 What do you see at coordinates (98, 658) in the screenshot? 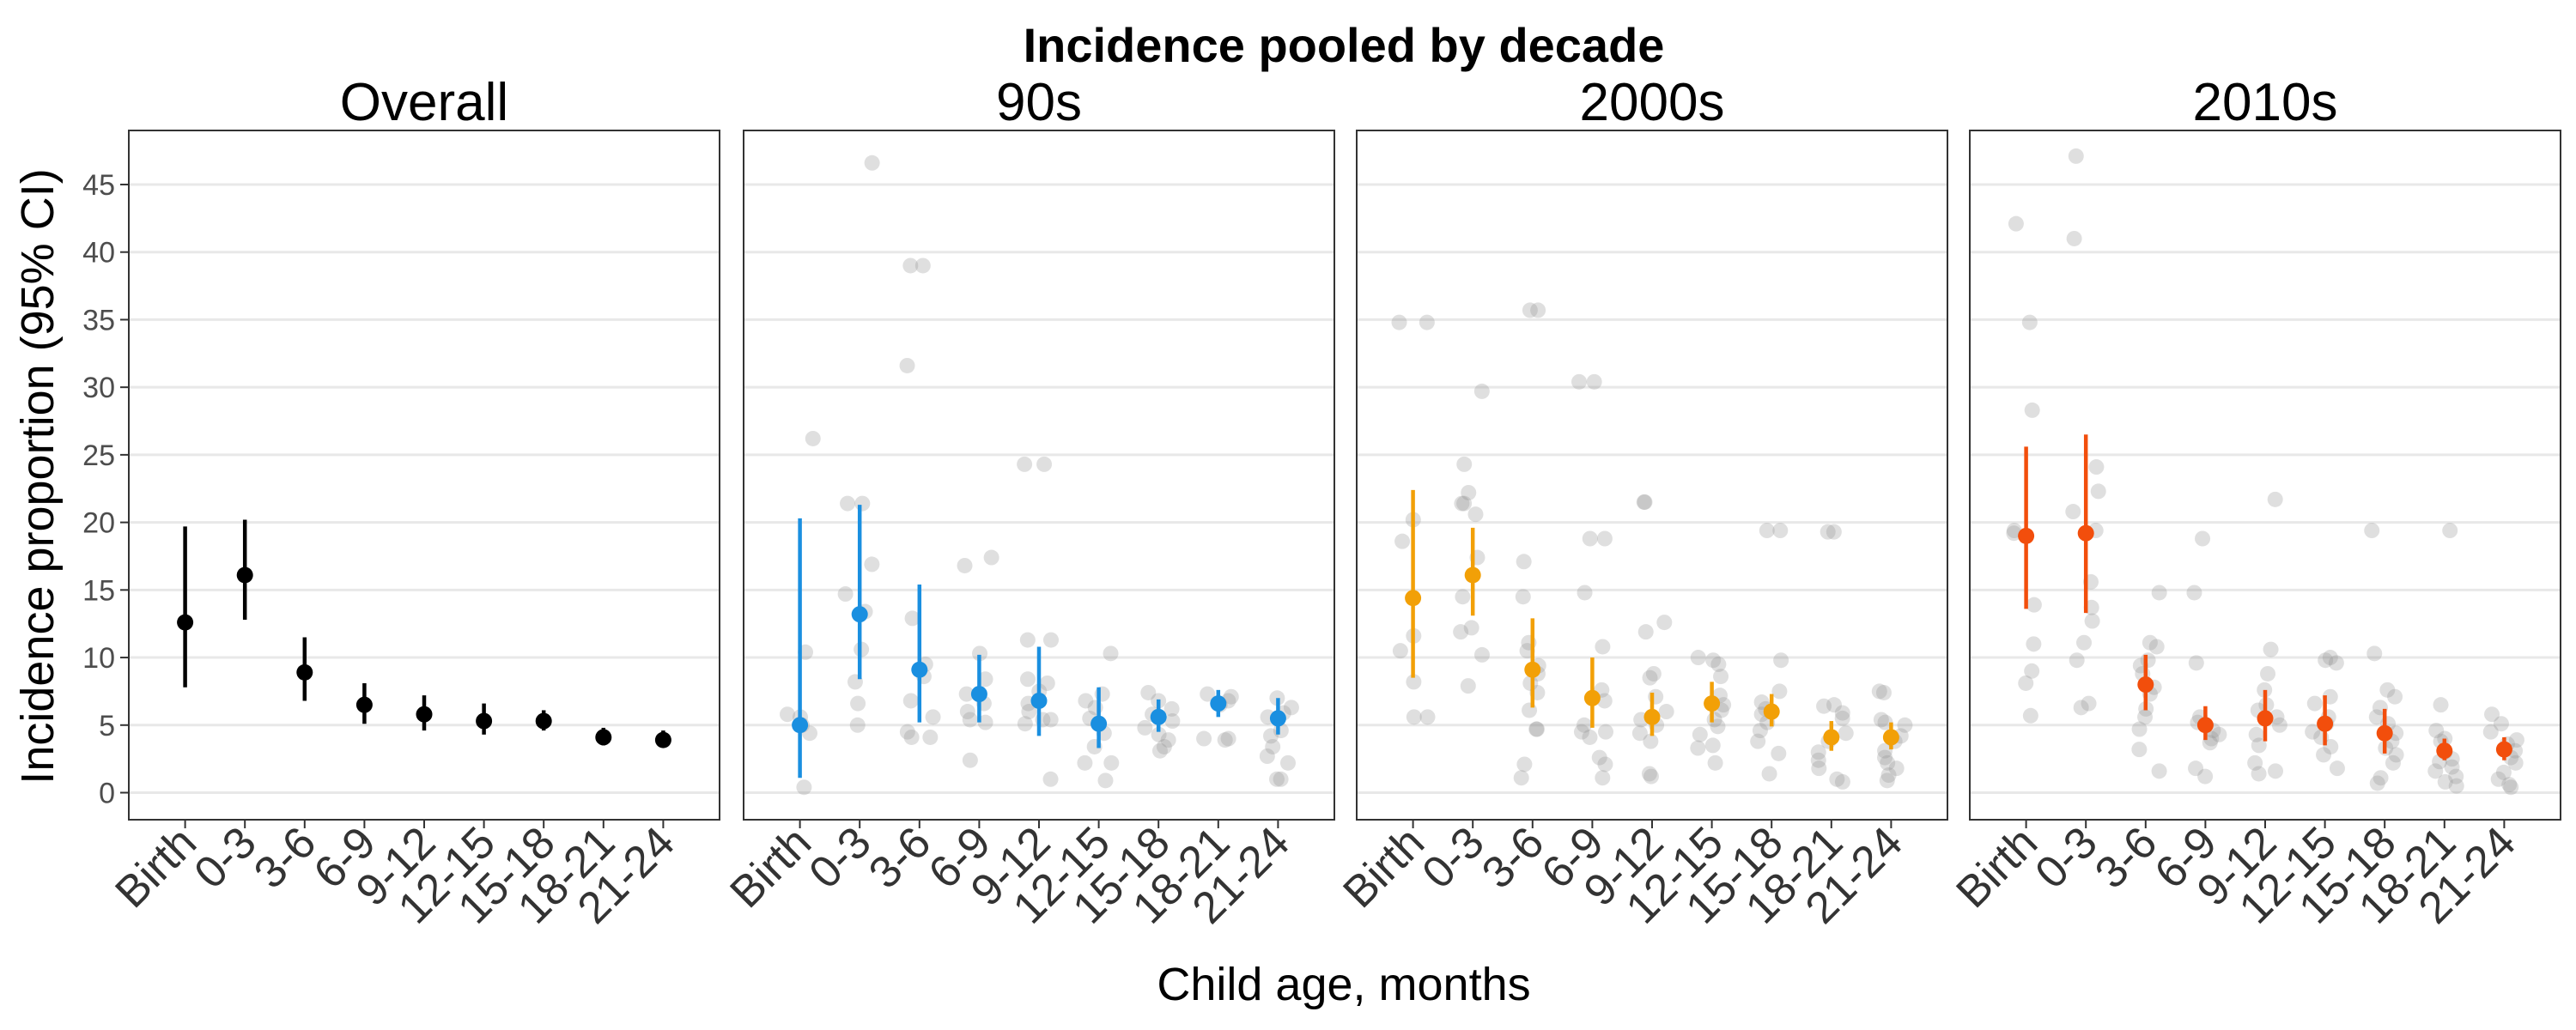
I see `y-tick-label: 10` at bounding box center [98, 658].